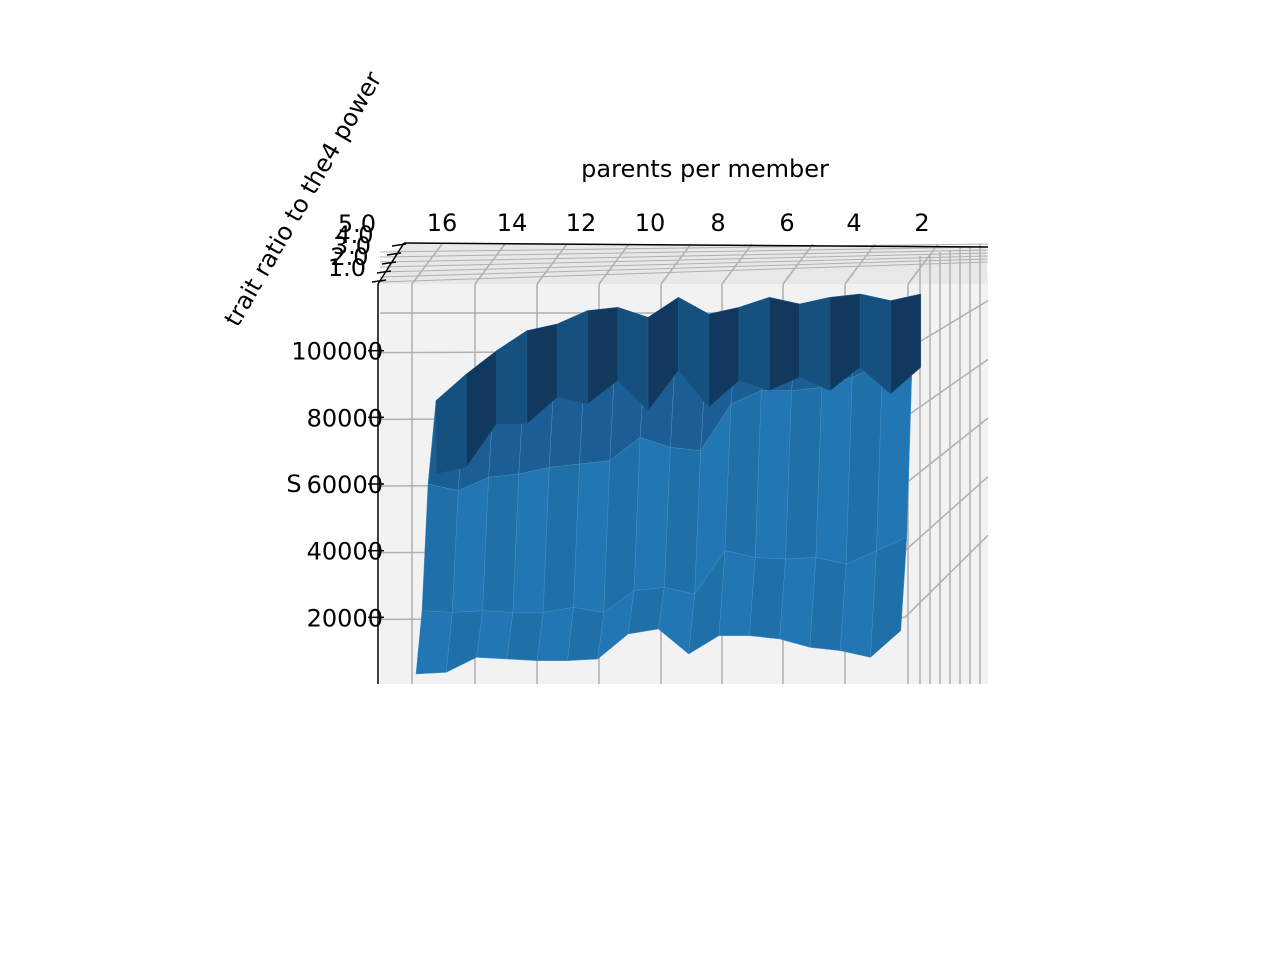  What do you see at coordinates (303, 199) in the screenshot?
I see `y-axis-label: trait ratio to the4 power` at bounding box center [303, 199].